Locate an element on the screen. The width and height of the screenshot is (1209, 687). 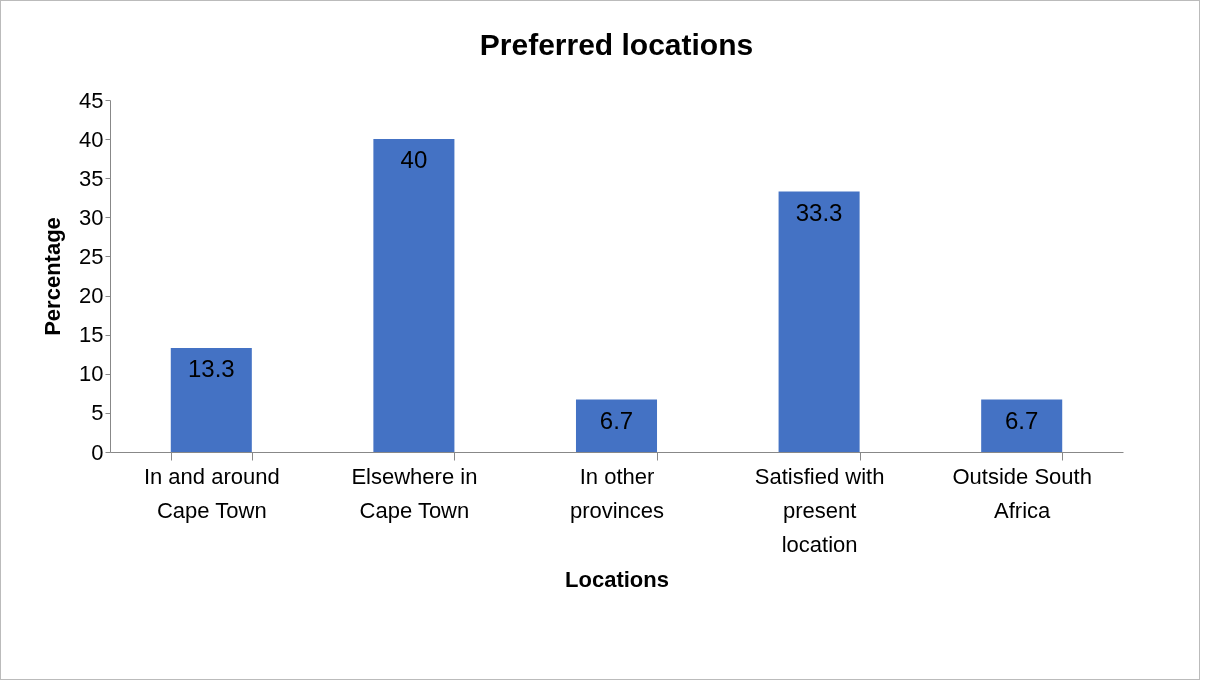
y-axis-title: Percentage is located at coordinates (53, 276).